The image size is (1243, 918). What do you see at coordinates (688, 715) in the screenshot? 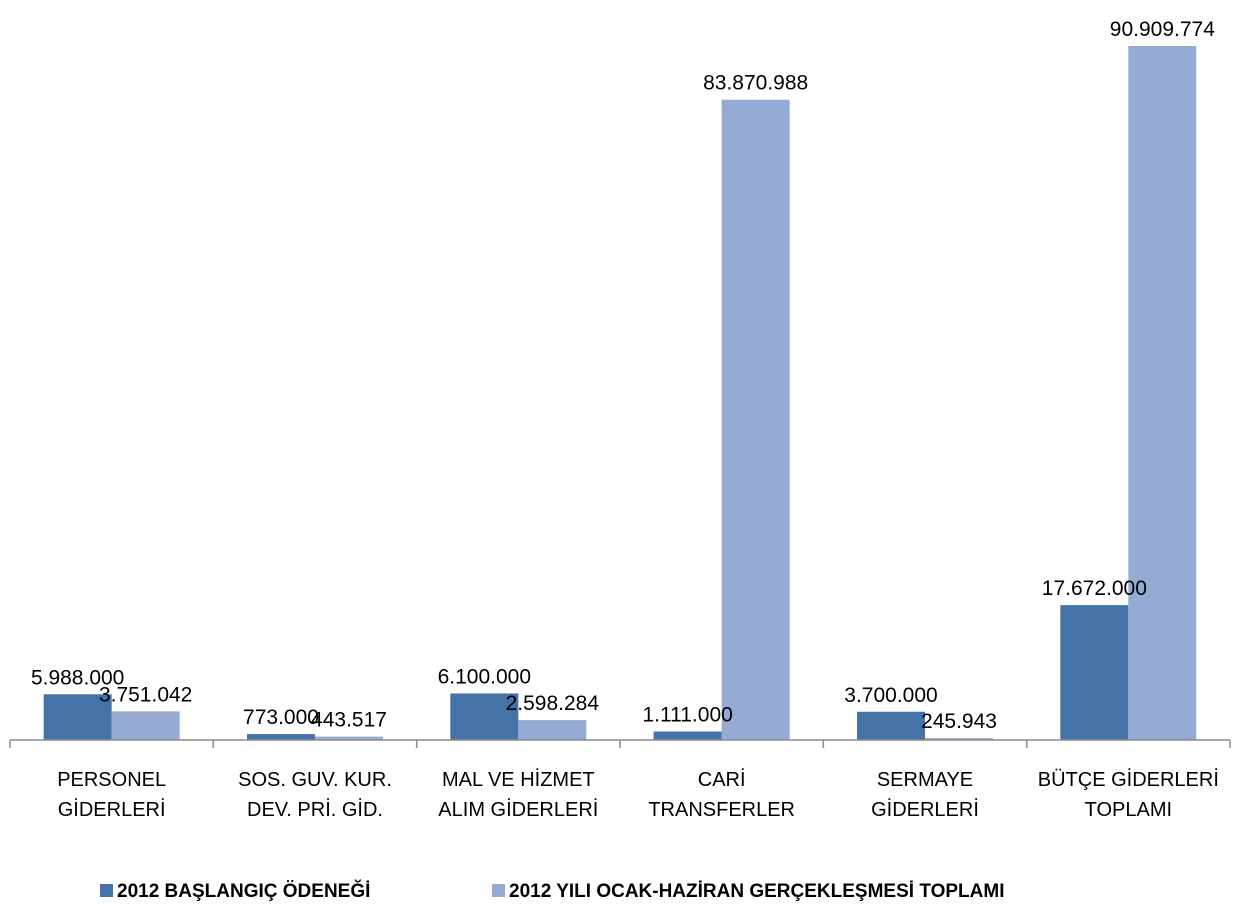
I see `data-label: 1.111.000` at bounding box center [688, 715].